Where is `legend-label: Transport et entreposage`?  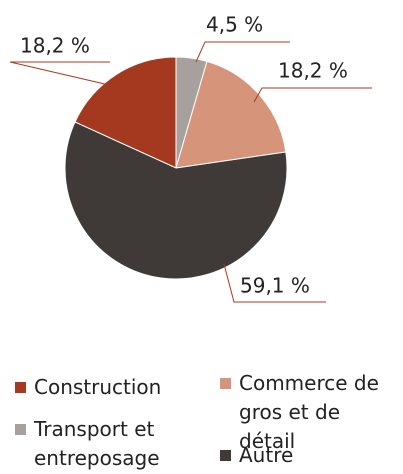
legend-label: Transport et entreposage is located at coordinates (97, 443).